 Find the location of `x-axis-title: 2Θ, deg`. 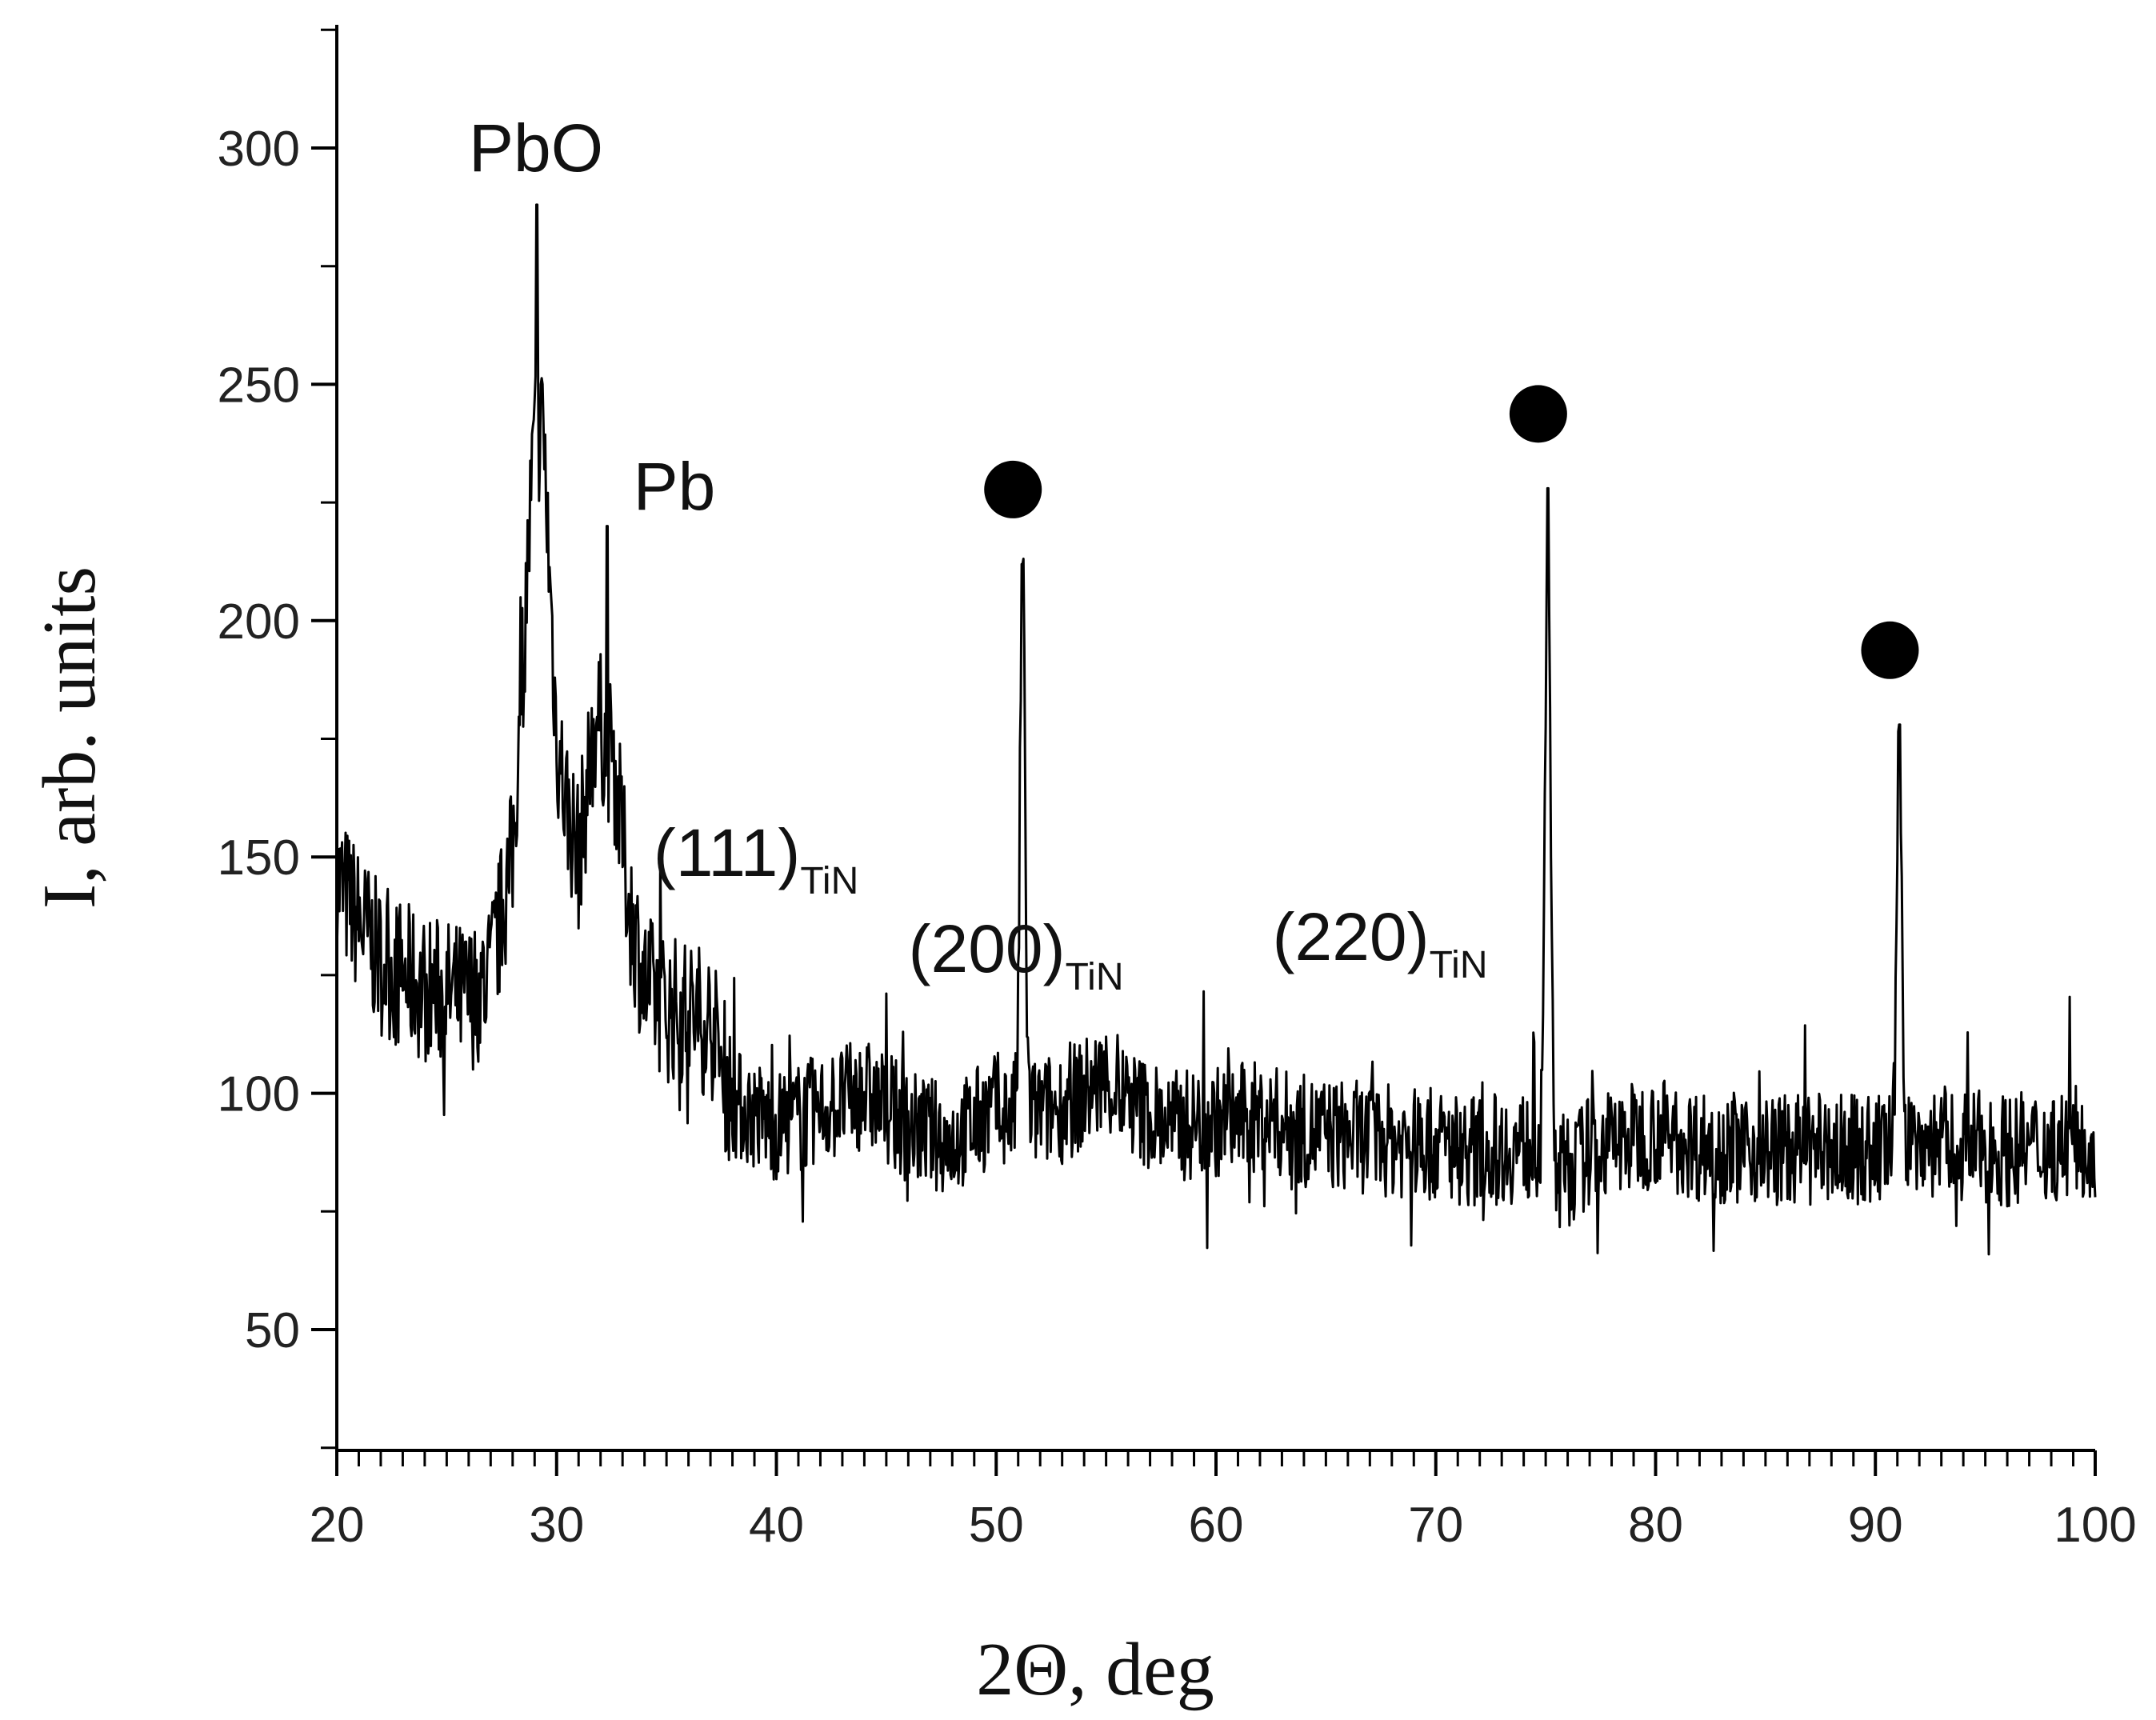

x-axis-title: 2Θ, deg is located at coordinates (1095, 1669).